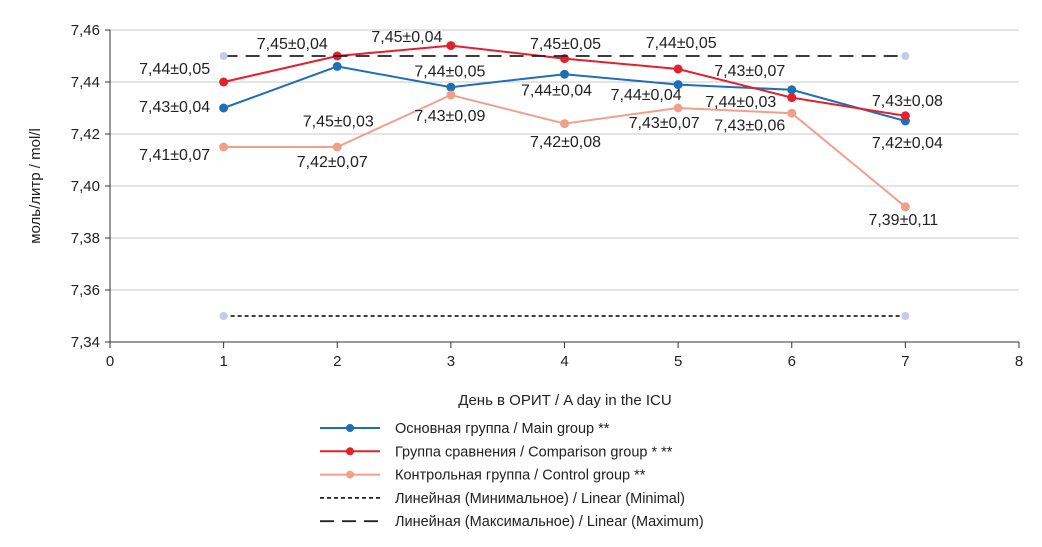 The height and width of the screenshot is (547, 1042). What do you see at coordinates (565, 44) in the screenshot?
I see `data-label: 7,45±0,05` at bounding box center [565, 44].